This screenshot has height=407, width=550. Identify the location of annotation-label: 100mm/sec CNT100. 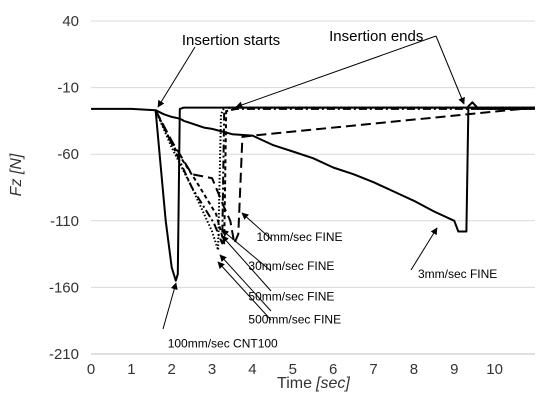
(223, 343).